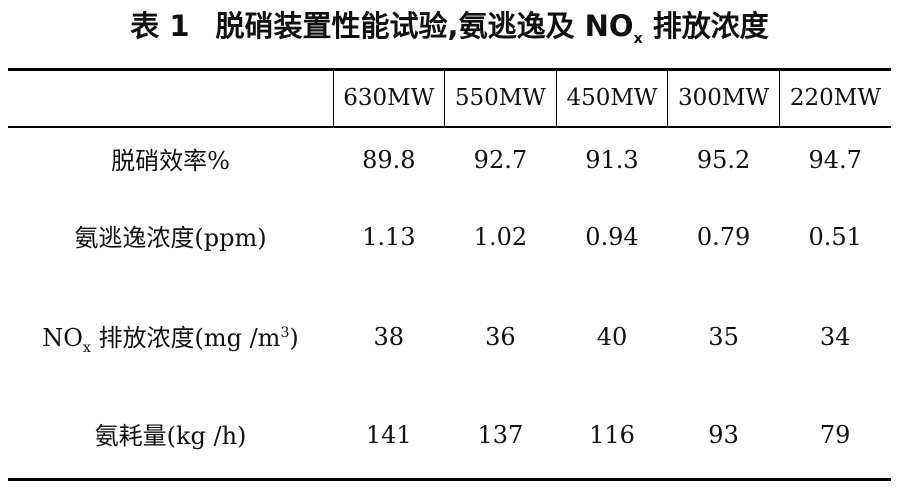 Image resolution: width=899 pixels, height=496 pixels. What do you see at coordinates (612, 236) in the screenshot?
I see `table-cell: 0.94` at bounding box center [612, 236].